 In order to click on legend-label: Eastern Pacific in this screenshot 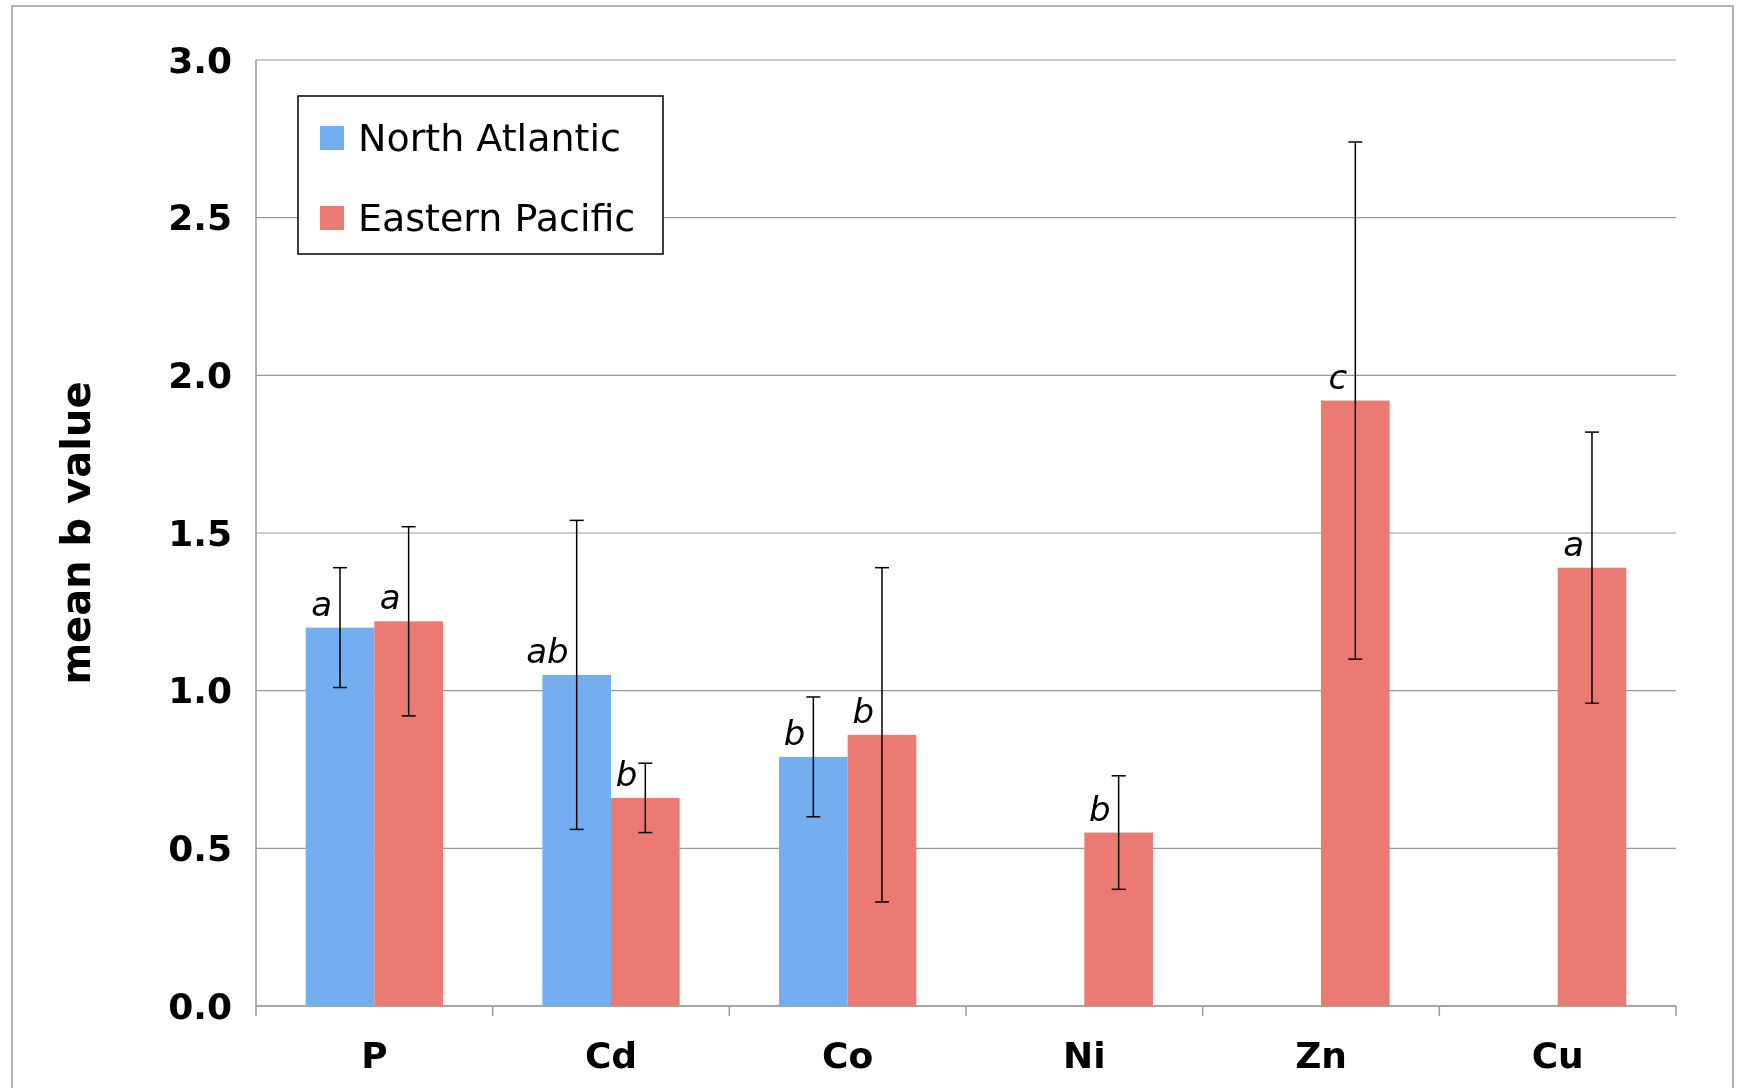, I will do `click(497, 218)`.